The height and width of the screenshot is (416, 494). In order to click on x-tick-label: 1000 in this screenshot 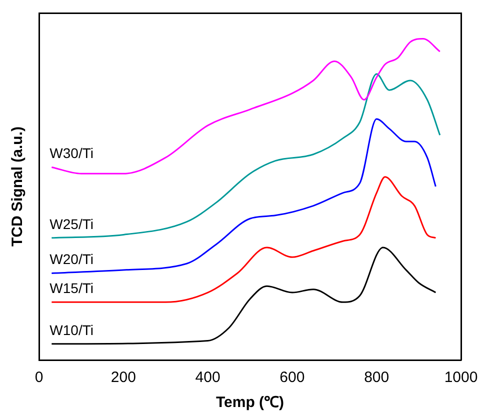, I will do `click(461, 377)`.